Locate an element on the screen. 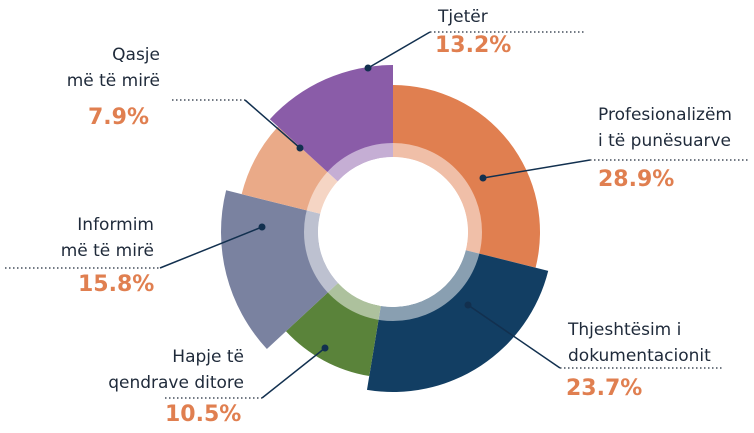  slice-label: Hapje të qendrave ditore is located at coordinates (176, 370).